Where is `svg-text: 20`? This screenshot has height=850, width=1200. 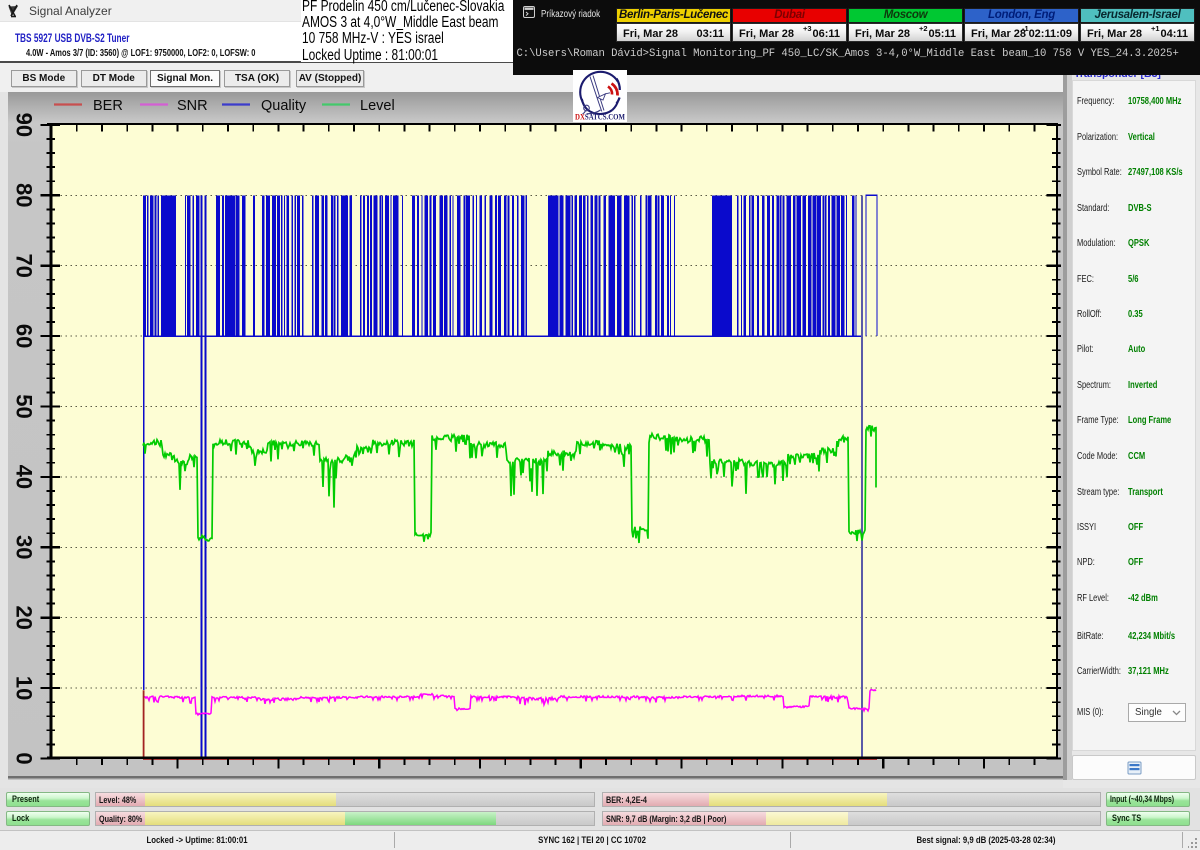 svg-text: 20 is located at coordinates (24, 617).